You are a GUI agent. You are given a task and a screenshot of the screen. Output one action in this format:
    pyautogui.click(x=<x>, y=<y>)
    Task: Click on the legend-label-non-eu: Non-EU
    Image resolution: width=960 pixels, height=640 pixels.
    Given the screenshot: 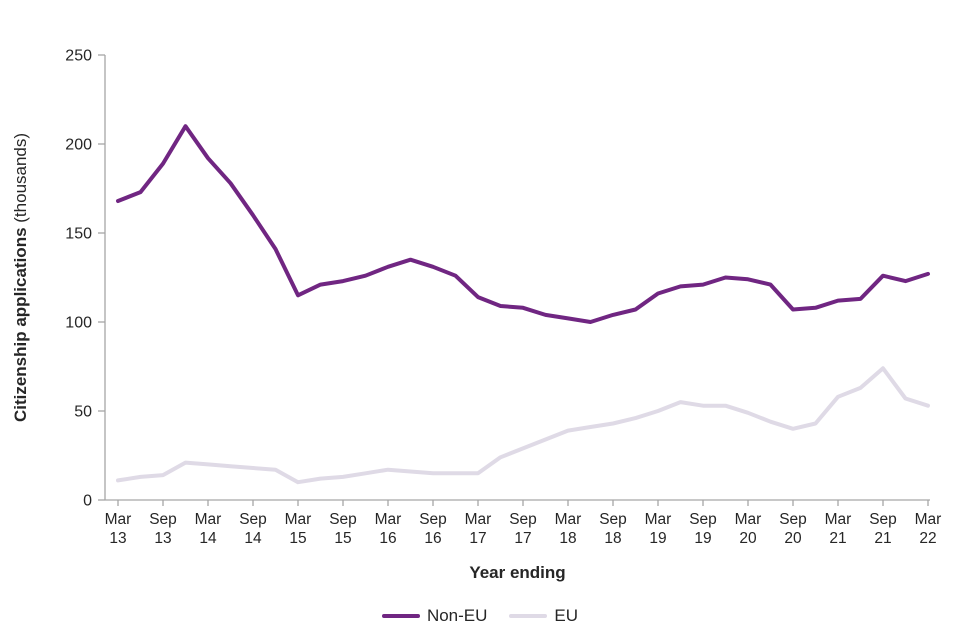 What is the action you would take?
    pyautogui.click(x=457, y=615)
    